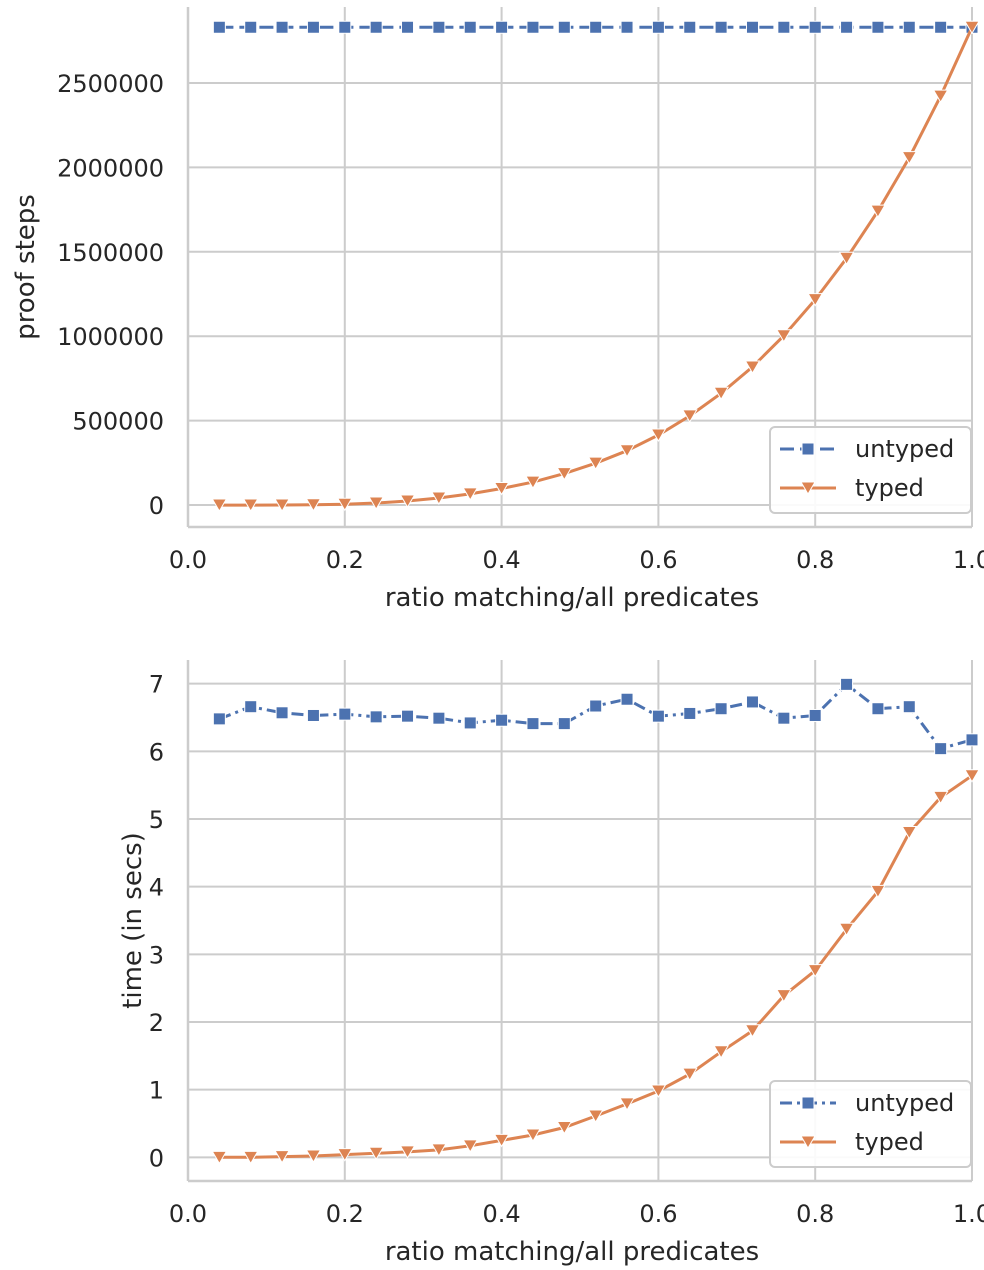 The height and width of the screenshot is (1270, 984). Describe the element at coordinates (110, 337) in the screenshot. I see `y-tick-label: 1000000` at that location.